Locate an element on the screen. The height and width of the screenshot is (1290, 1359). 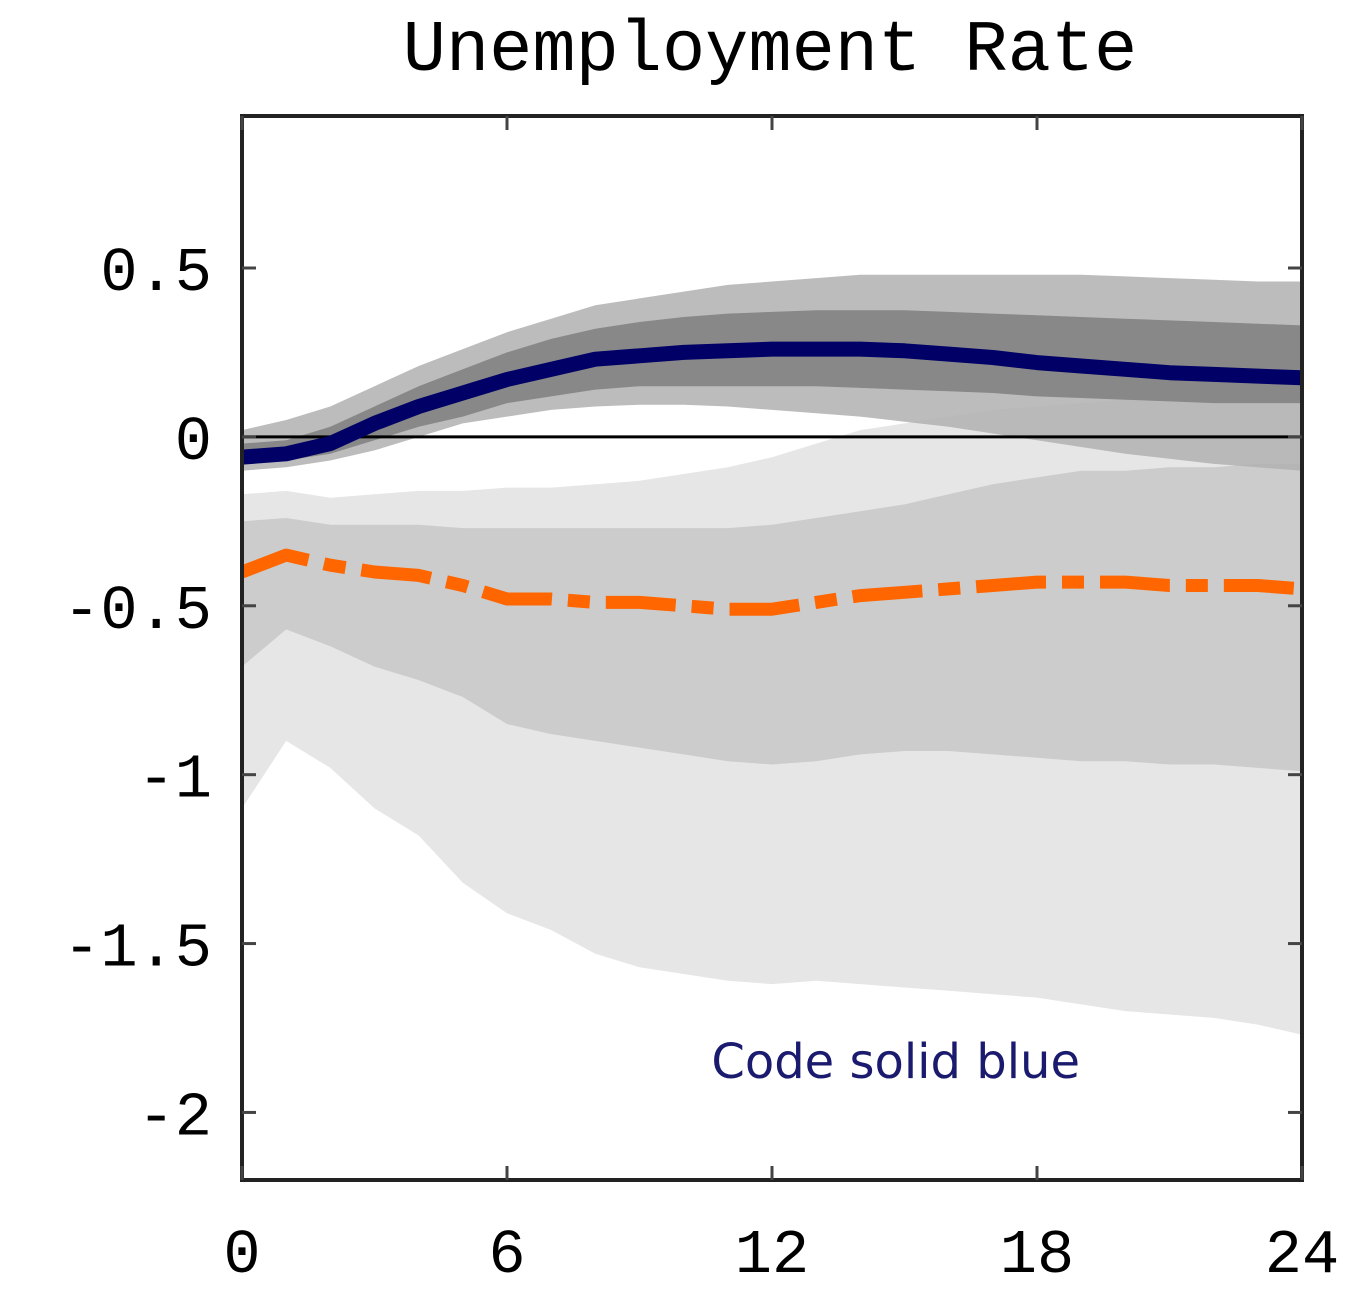
series-1-line is located at coordinates (772, 582).